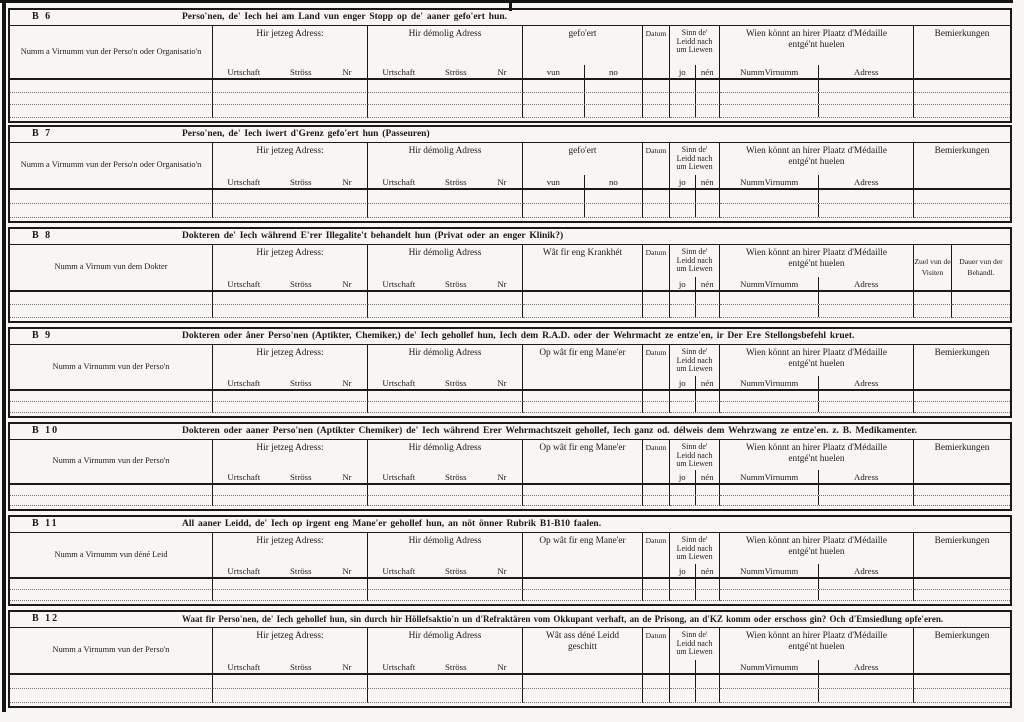 The image size is (1024, 722). What do you see at coordinates (582, 353) in the screenshot?
I see `col4-label: Op wât fir eng Mane'er` at bounding box center [582, 353].